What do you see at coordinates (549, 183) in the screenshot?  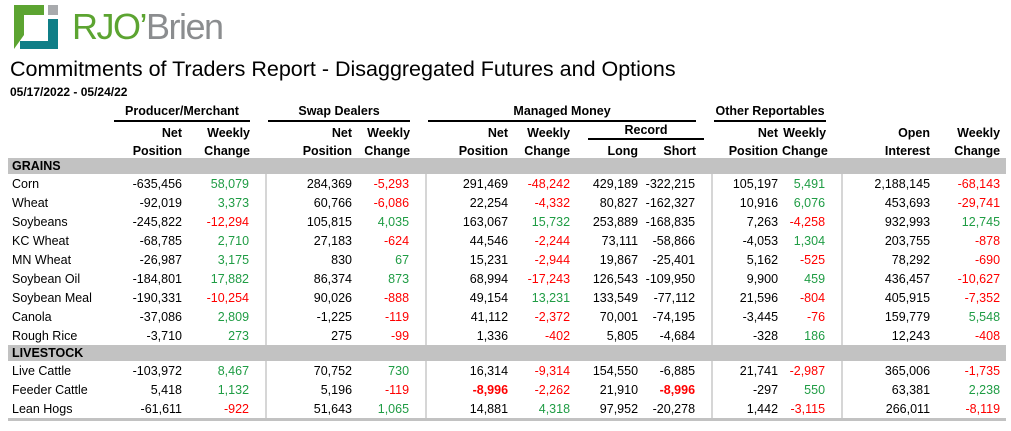 I see `cell-mm-weekly-change: -48,242` at bounding box center [549, 183].